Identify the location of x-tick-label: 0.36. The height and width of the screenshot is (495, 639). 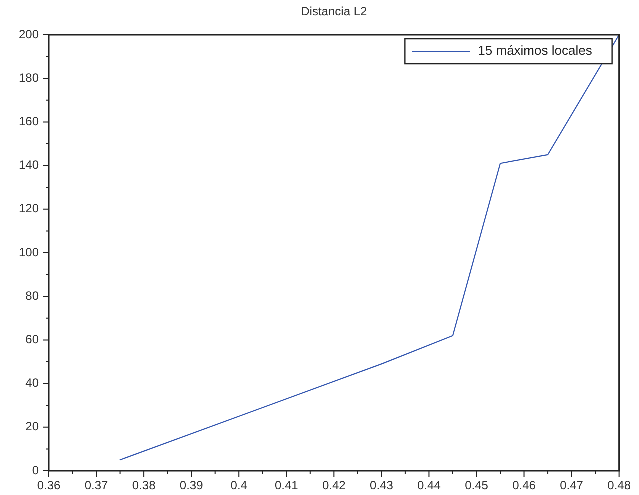
(49, 485).